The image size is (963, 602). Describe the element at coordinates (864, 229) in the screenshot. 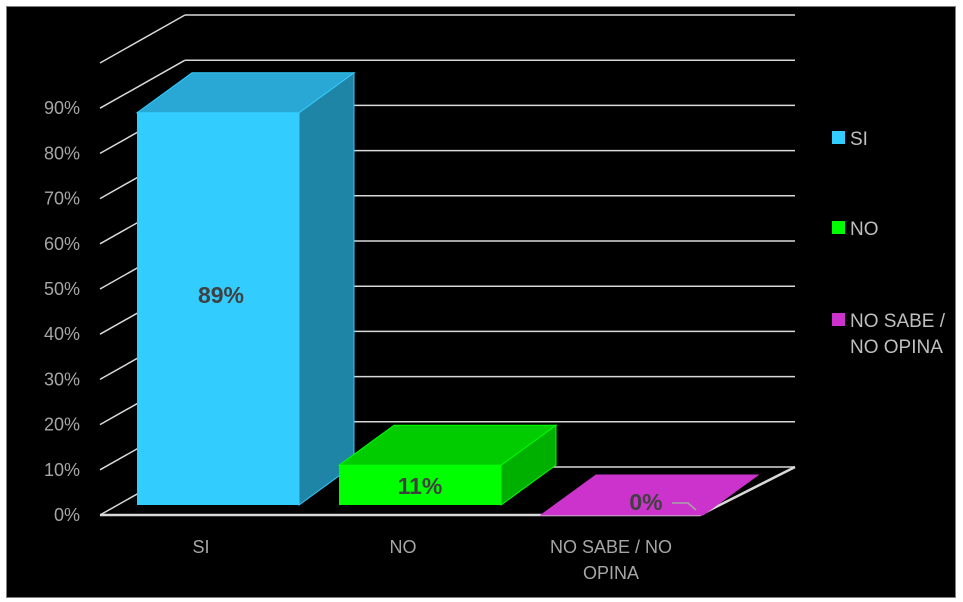

I see `legend-label: NO` at that location.